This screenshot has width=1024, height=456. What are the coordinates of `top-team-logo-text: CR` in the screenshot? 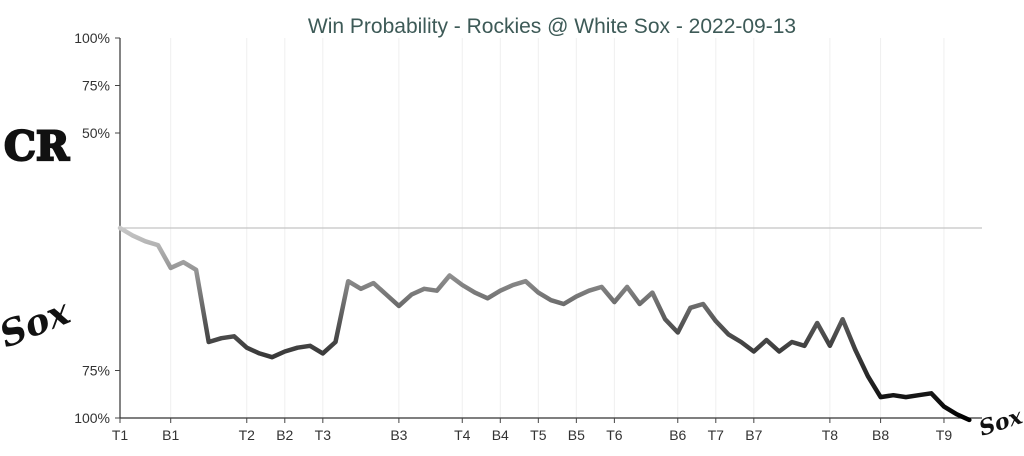 It's located at (37, 146).